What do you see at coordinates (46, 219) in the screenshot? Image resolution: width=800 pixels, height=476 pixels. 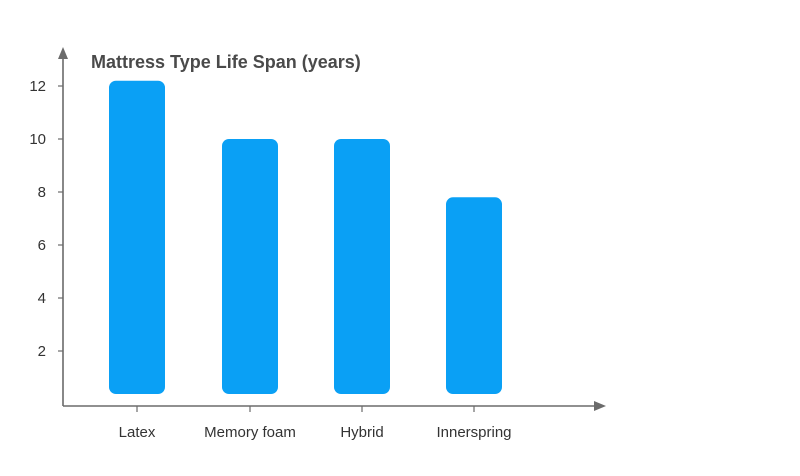 I see `y-ticks-layer: 2 4 6 8 10 12` at bounding box center [46, 219].